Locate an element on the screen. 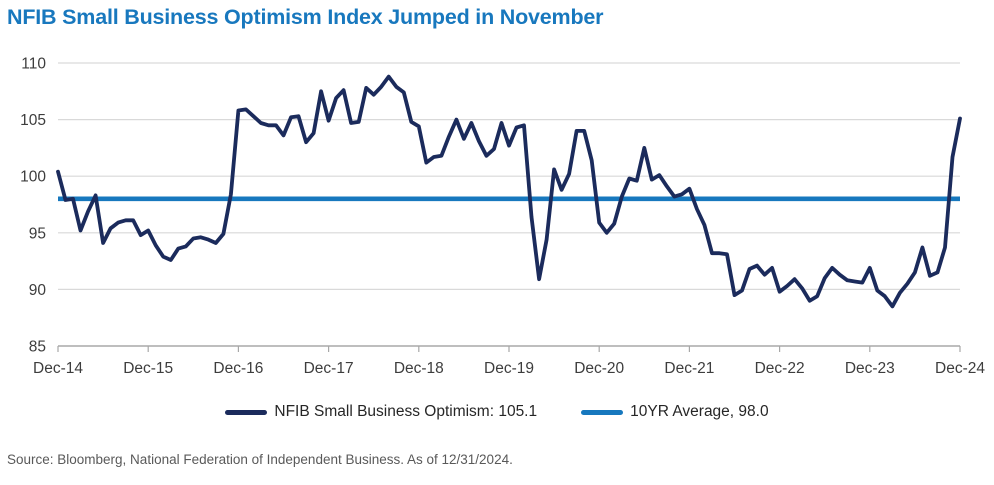 Image resolution: width=994 pixels, height=485 pixels. x-axis-tick-label: Dec-17 is located at coordinates (329, 368).